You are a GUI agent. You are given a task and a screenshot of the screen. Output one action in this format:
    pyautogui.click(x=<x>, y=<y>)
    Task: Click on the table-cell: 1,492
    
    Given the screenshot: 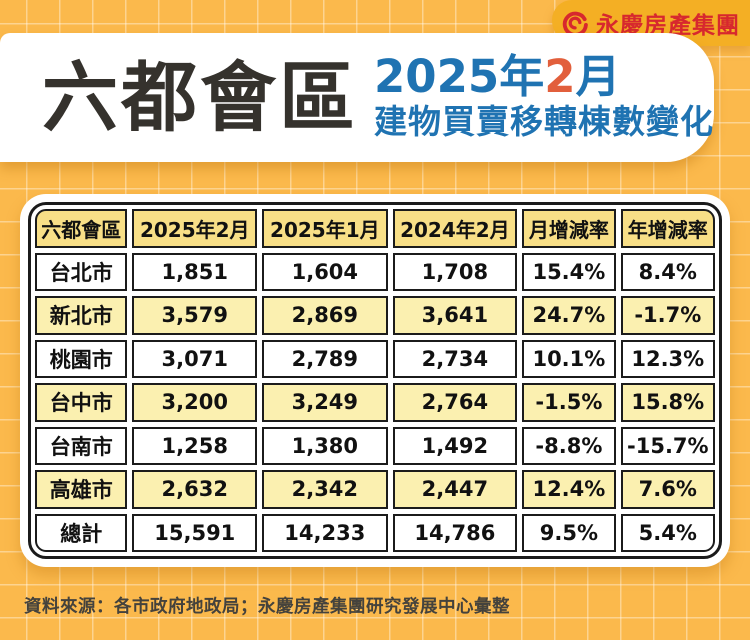 What is the action you would take?
    pyautogui.click(x=455, y=445)
    